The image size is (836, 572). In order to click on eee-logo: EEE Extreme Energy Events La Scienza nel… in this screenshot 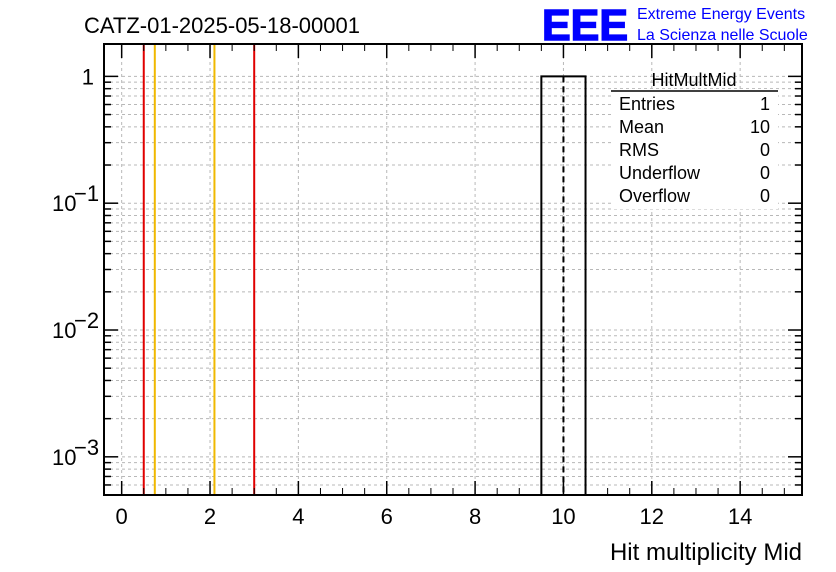, I will do `click(674, 25)`.